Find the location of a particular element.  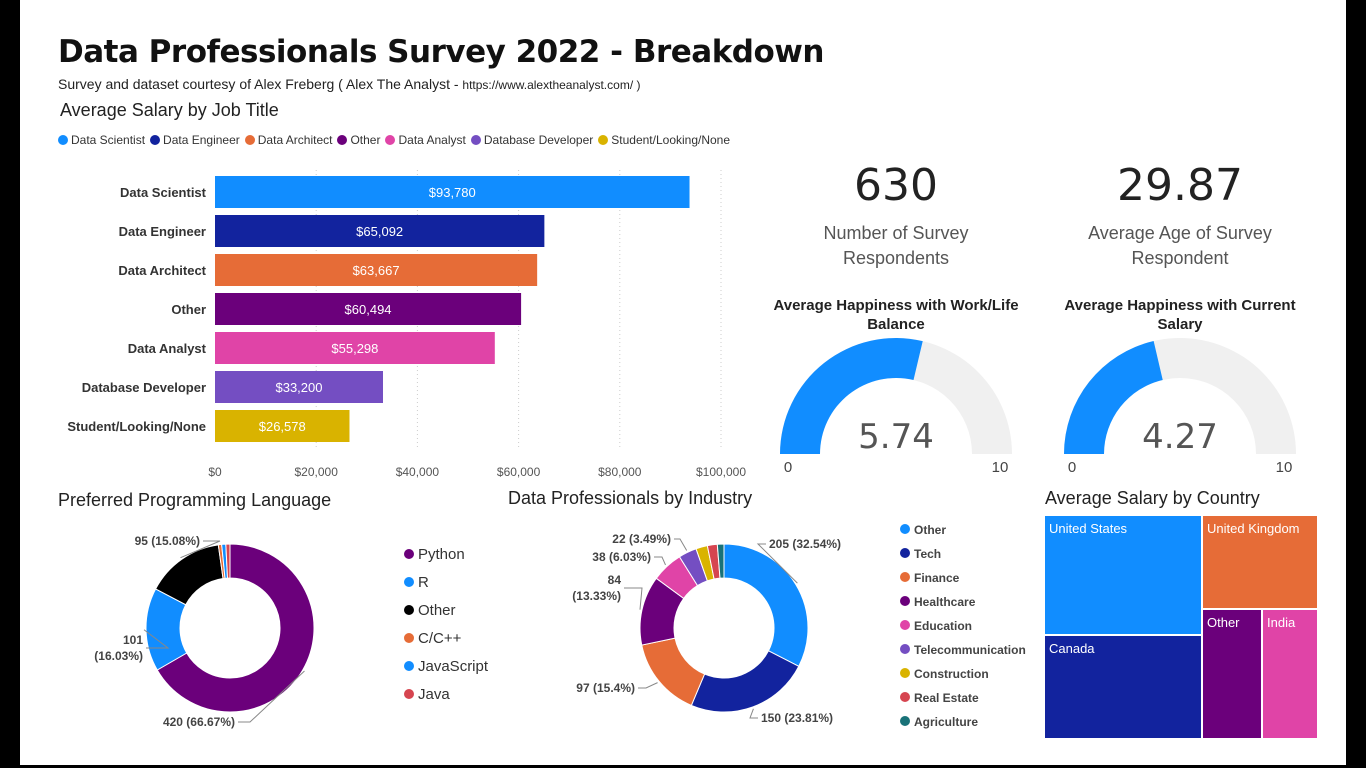

x-tick-label: $0 is located at coordinates (215, 472).